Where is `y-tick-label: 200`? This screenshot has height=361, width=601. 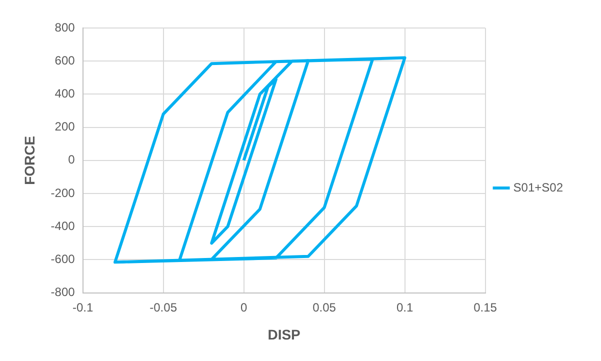 y-tick-label: 200 is located at coordinates (65, 127).